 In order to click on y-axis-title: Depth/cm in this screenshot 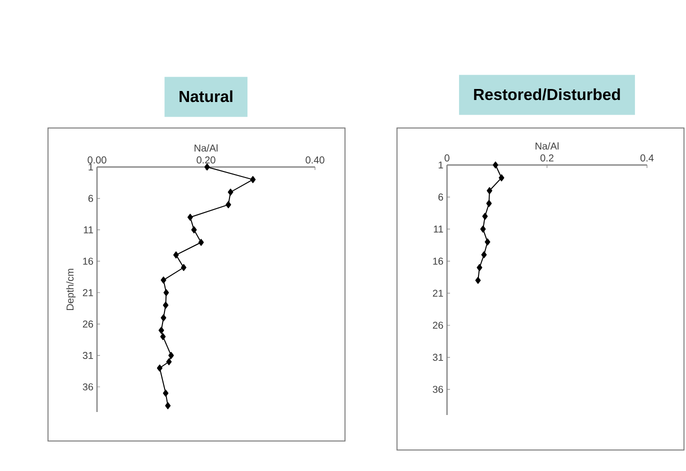, I will do `click(71, 289)`.